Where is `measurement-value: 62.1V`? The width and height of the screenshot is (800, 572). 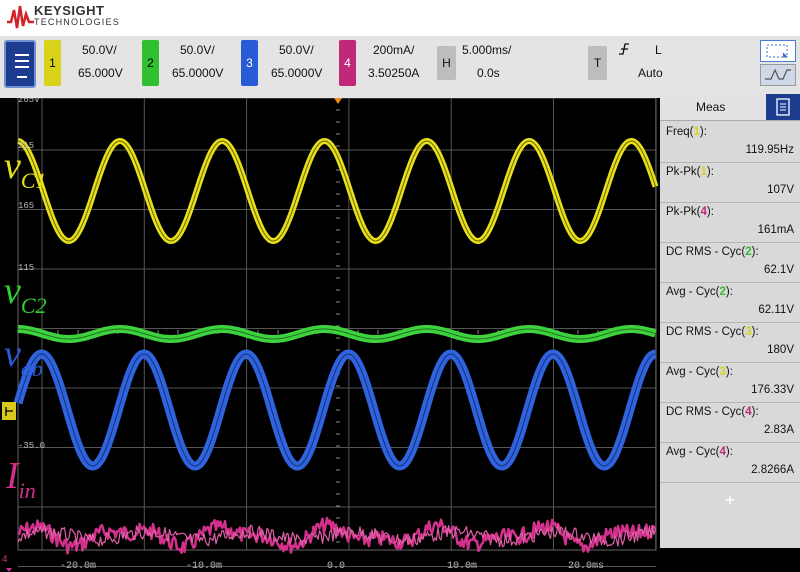
measurement-value: 62.1V is located at coordinates (778, 270).